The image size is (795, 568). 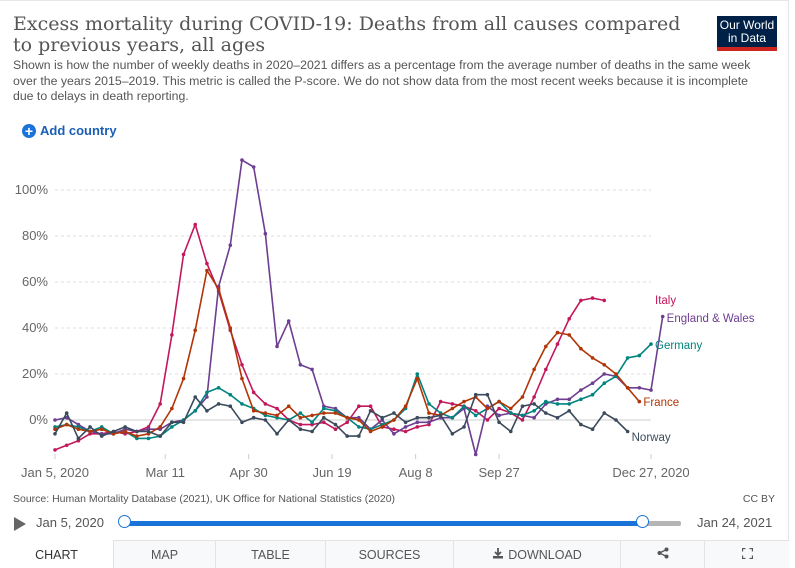 I want to click on play-icon, so click(x=20, y=524).